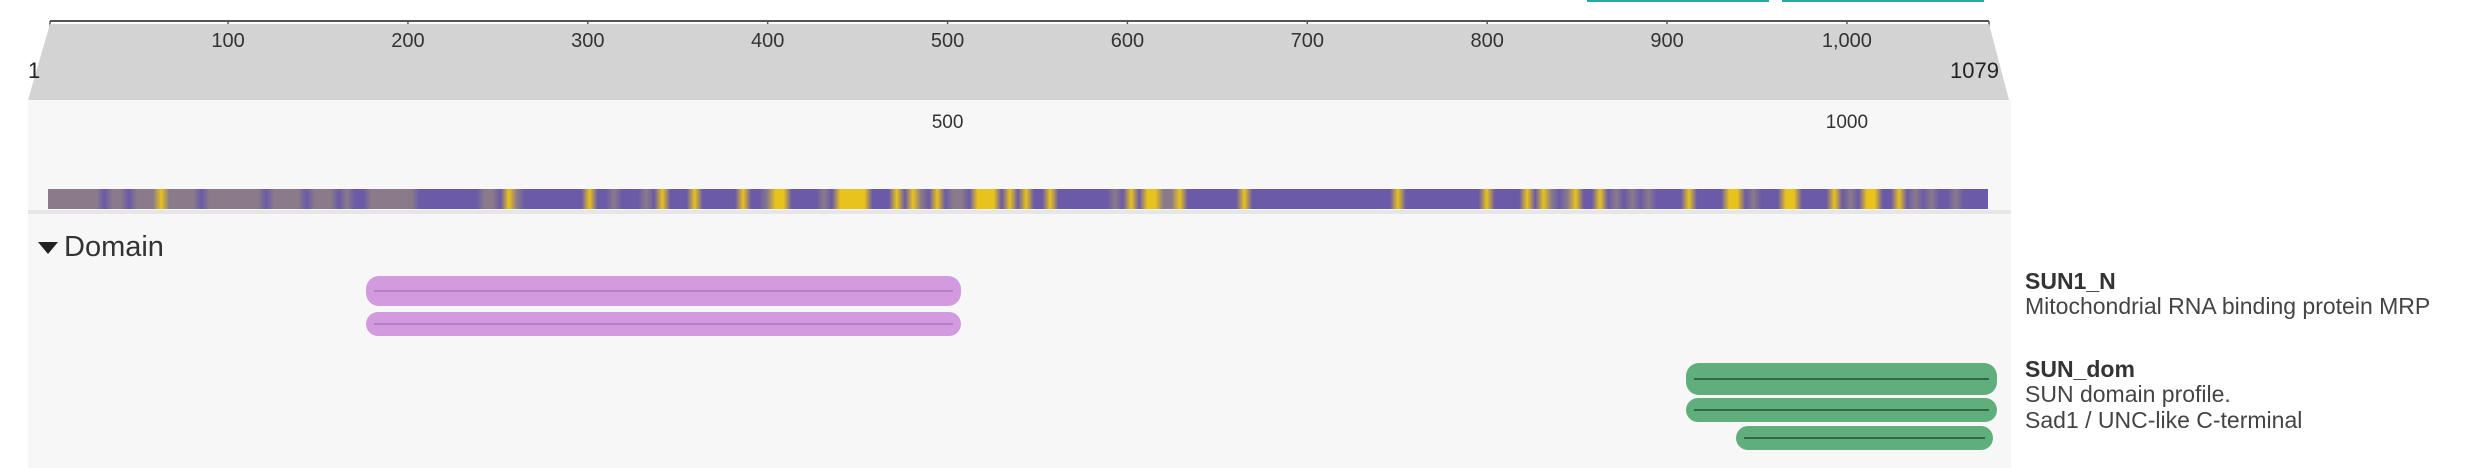 This screenshot has height=468, width=2474. I want to click on zoom-navigation-band, so click(1018, 62).